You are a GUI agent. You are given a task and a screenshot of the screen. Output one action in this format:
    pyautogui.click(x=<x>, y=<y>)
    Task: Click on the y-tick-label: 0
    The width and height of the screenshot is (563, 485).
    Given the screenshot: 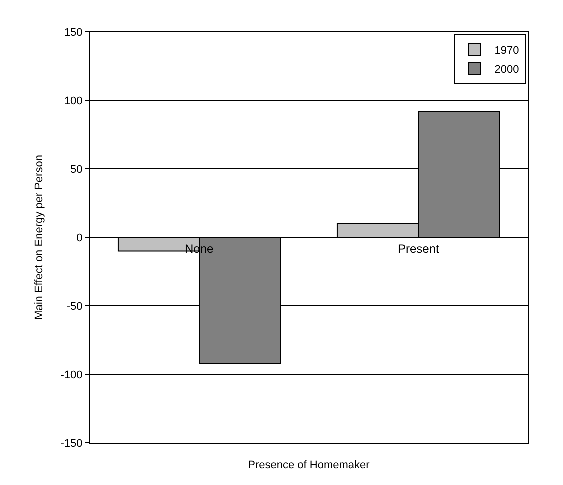 What is the action you would take?
    pyautogui.click(x=79, y=238)
    